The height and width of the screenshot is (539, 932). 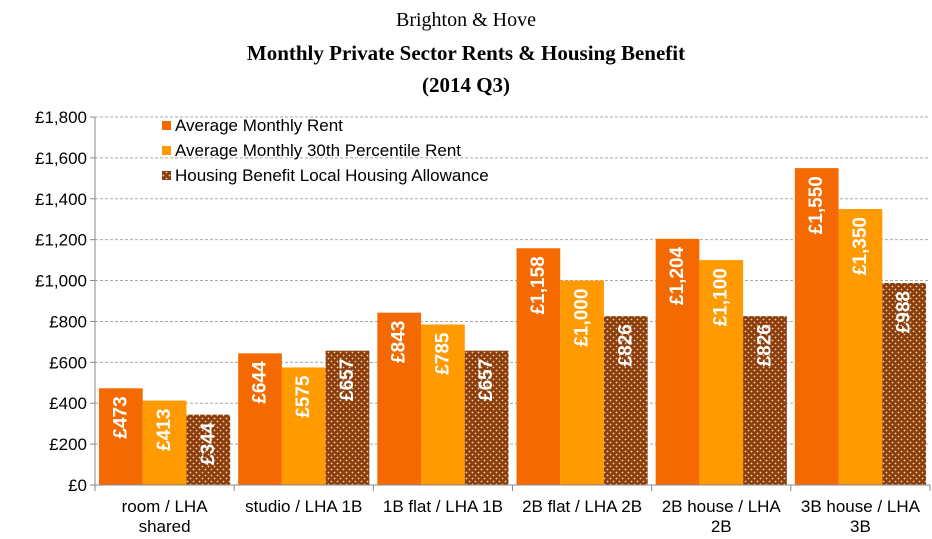 I want to click on data-label: £988, so click(x=904, y=312).